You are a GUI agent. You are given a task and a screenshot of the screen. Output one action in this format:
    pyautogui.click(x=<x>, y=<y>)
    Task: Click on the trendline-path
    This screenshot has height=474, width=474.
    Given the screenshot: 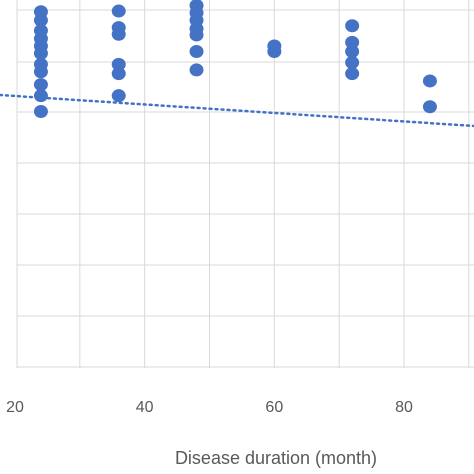 What is the action you would take?
    pyautogui.click(x=237, y=110)
    